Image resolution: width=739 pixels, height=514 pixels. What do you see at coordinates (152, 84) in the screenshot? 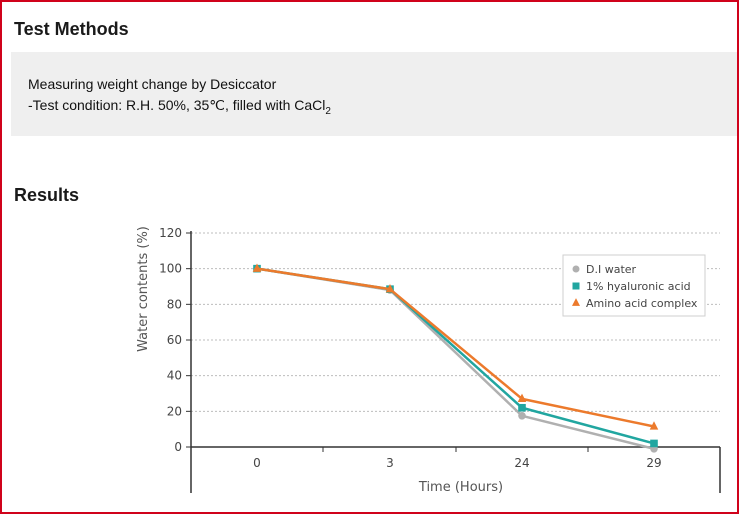
I see `method-description: Measuring weight change by Desiccator` at bounding box center [152, 84].